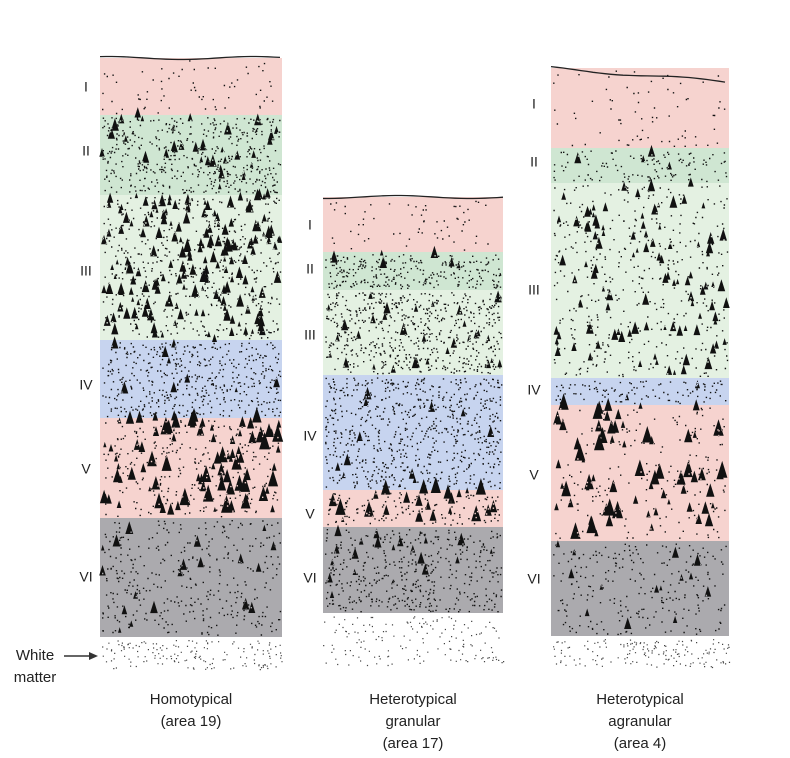 Image resolution: width=790 pixels, height=758 pixels. Describe the element at coordinates (191, 721) in the screenshot. I see `column-caption: (area 19)` at that location.